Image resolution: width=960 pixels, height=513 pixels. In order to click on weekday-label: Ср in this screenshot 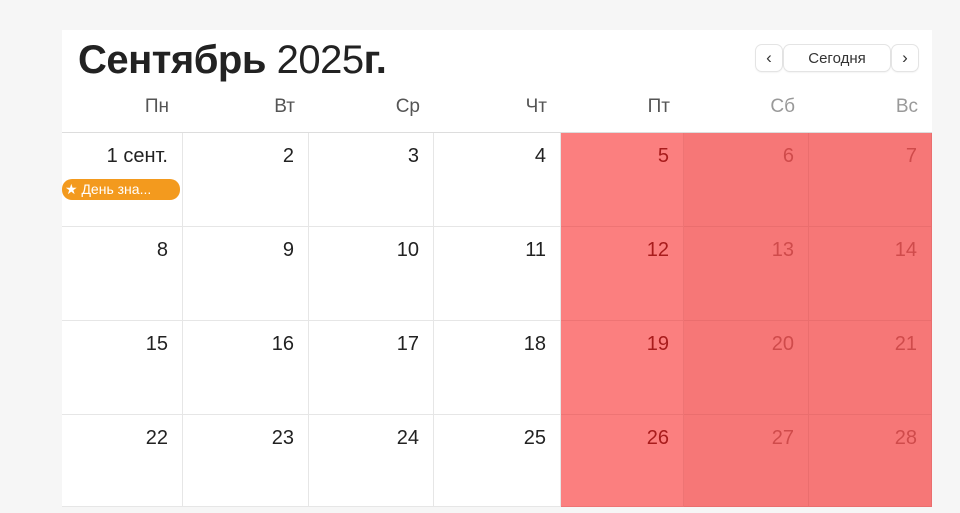, I will do `click(407, 106)`.